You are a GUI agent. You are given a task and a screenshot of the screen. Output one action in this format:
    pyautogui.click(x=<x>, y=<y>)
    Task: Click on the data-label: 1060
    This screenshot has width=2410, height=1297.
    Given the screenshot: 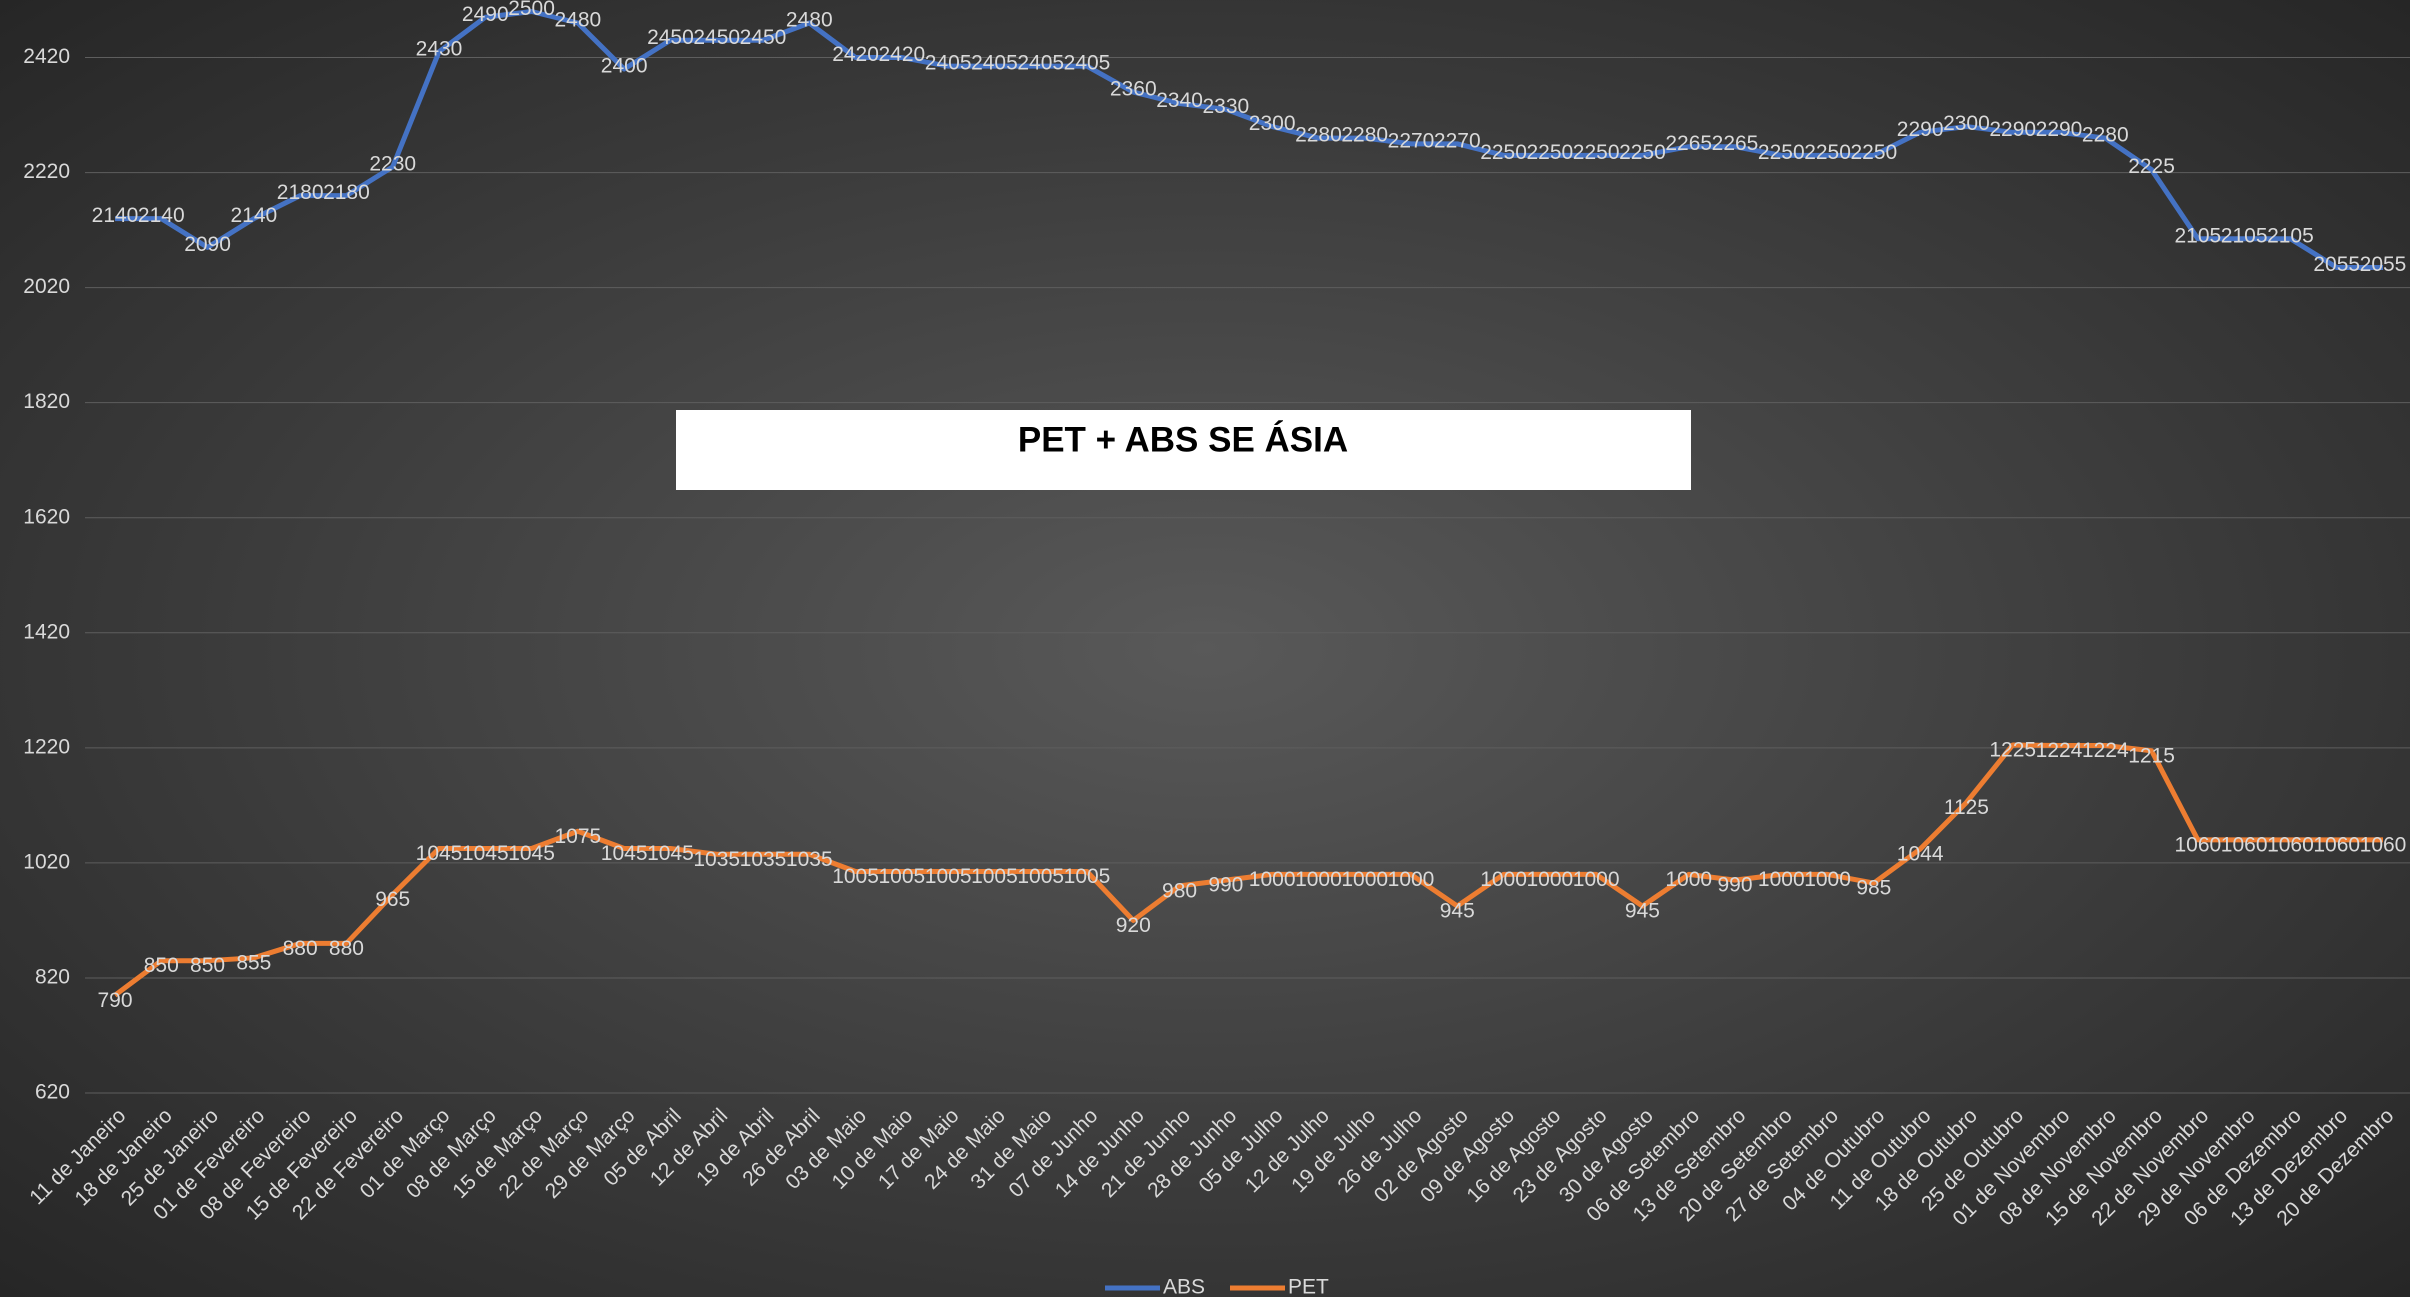 What is the action you would take?
    pyautogui.click(x=2290, y=844)
    